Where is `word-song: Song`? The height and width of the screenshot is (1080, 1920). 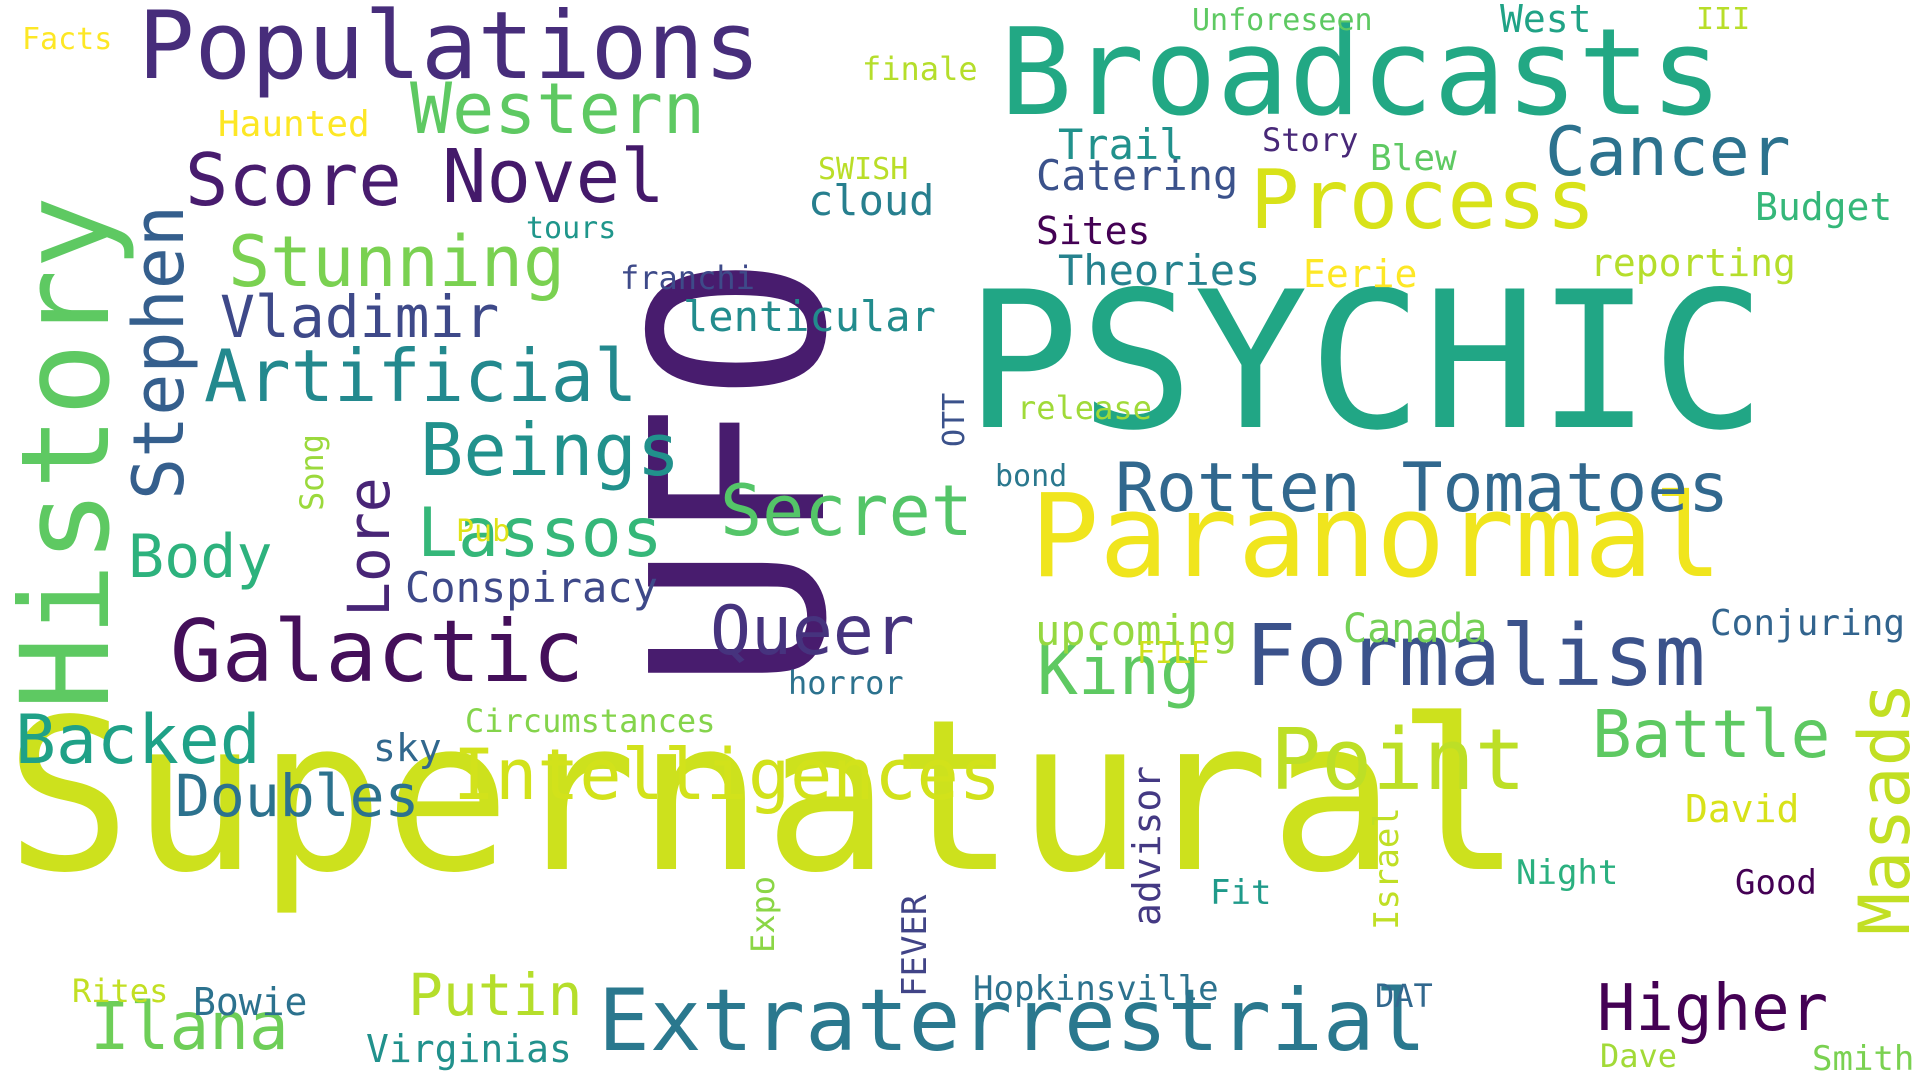
word-song: Song is located at coordinates (312, 472).